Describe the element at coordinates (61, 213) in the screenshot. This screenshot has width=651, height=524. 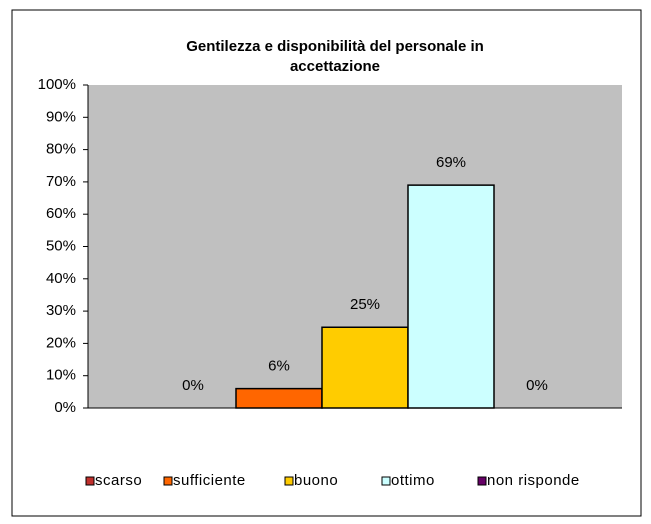
I see `y-tick-label: 60%` at that location.